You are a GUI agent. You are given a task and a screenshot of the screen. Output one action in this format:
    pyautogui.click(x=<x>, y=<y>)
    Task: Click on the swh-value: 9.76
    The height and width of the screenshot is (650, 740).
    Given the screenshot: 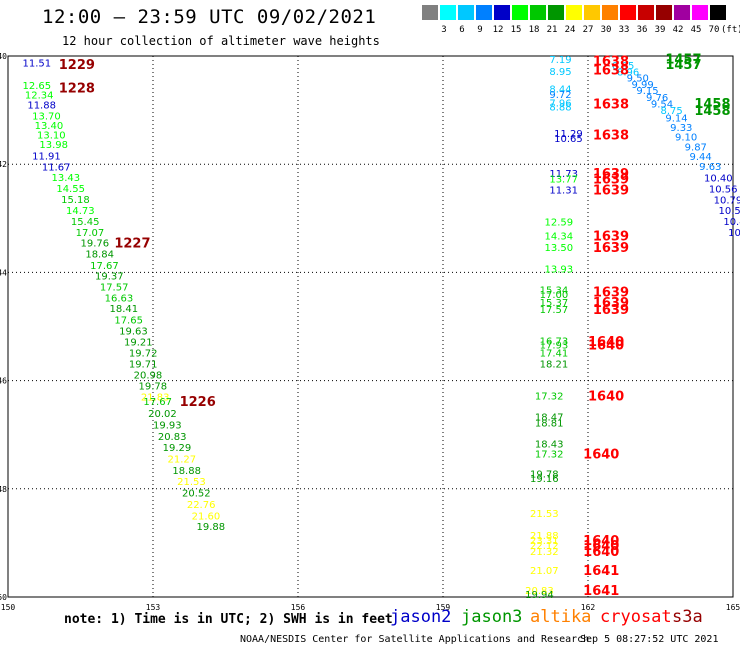 What is the action you would take?
    pyautogui.click(x=657, y=98)
    